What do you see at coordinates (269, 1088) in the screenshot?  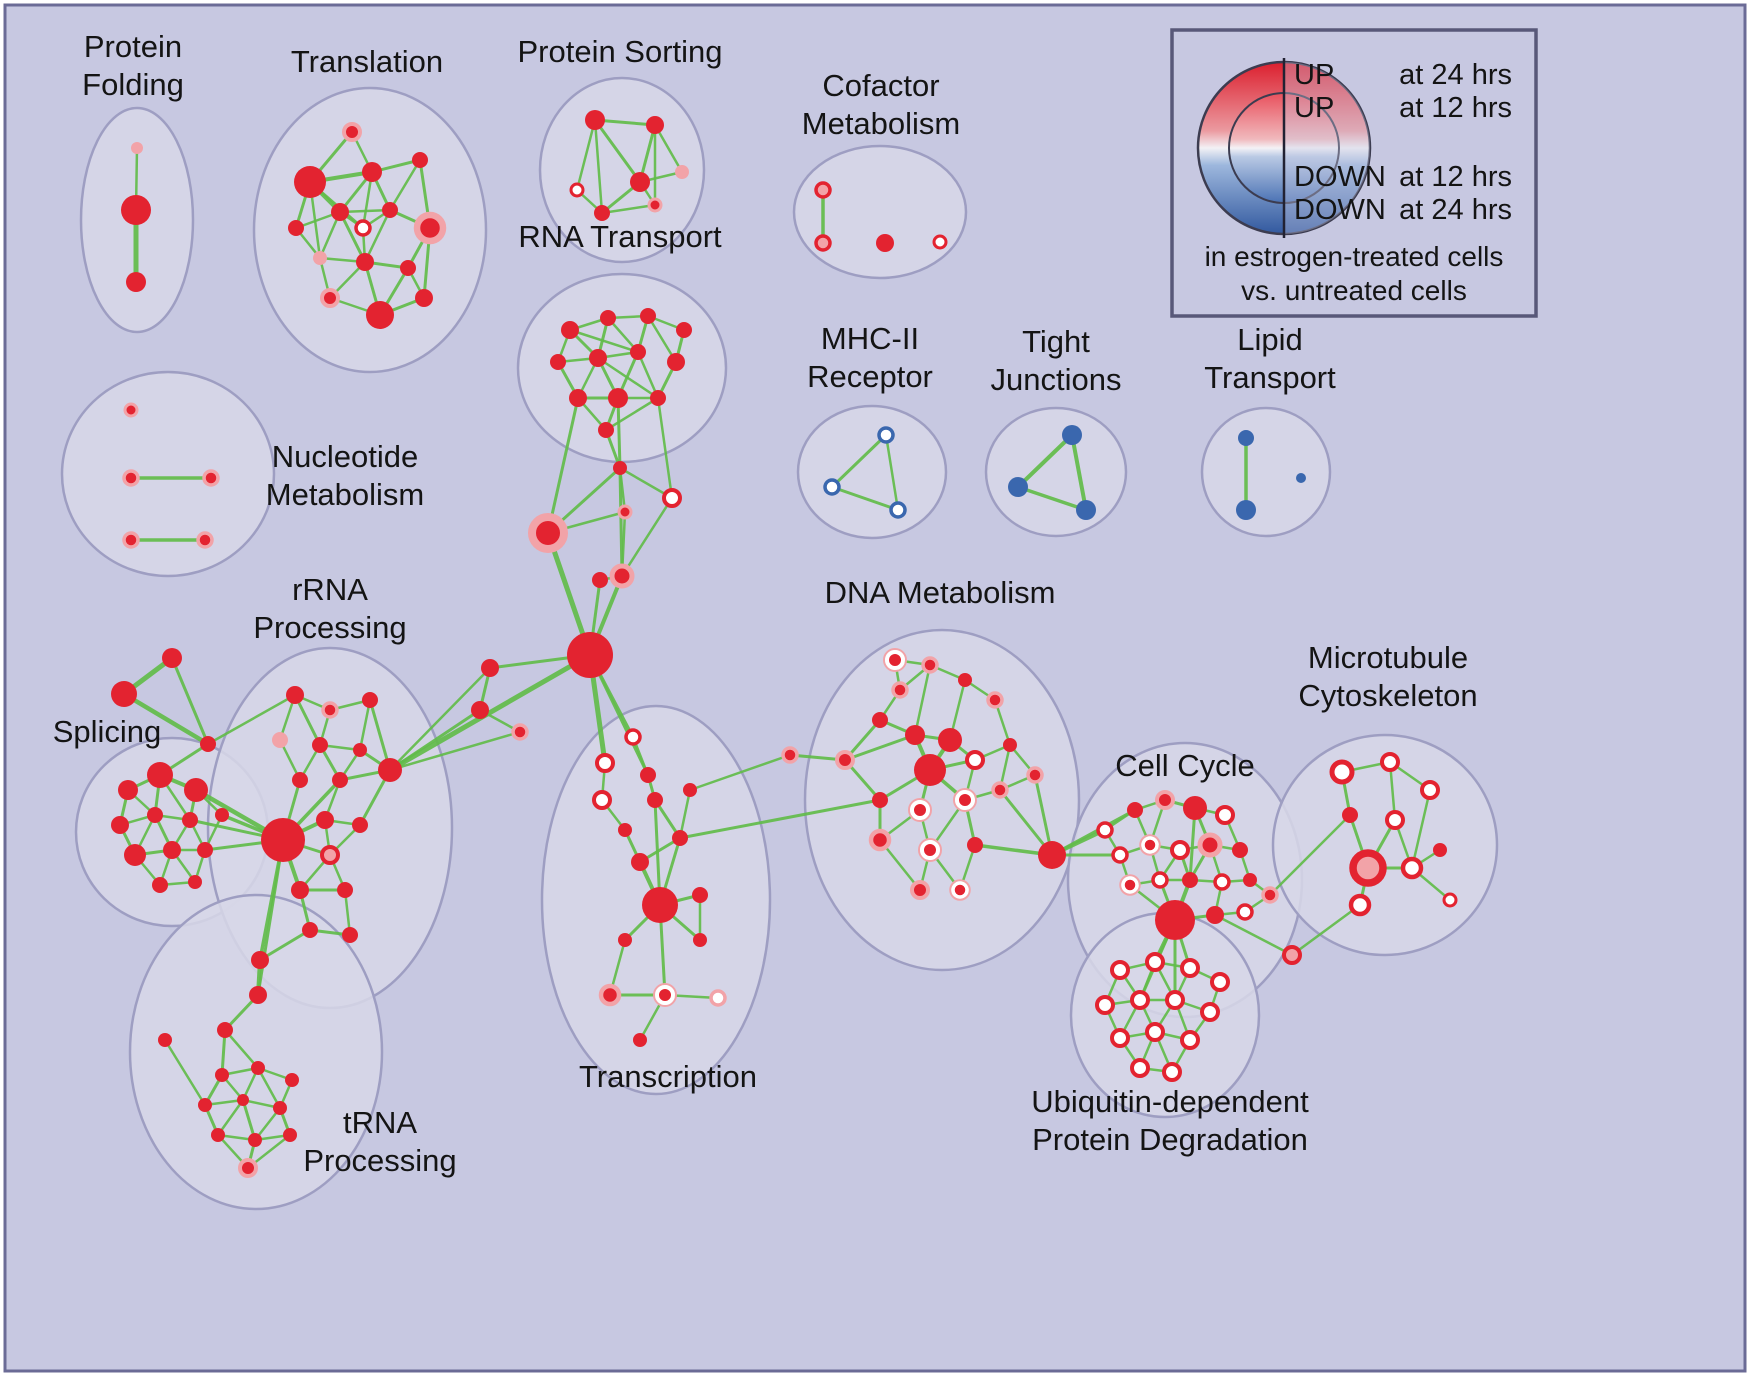 I see `edge-tn5-tn9` at bounding box center [269, 1088].